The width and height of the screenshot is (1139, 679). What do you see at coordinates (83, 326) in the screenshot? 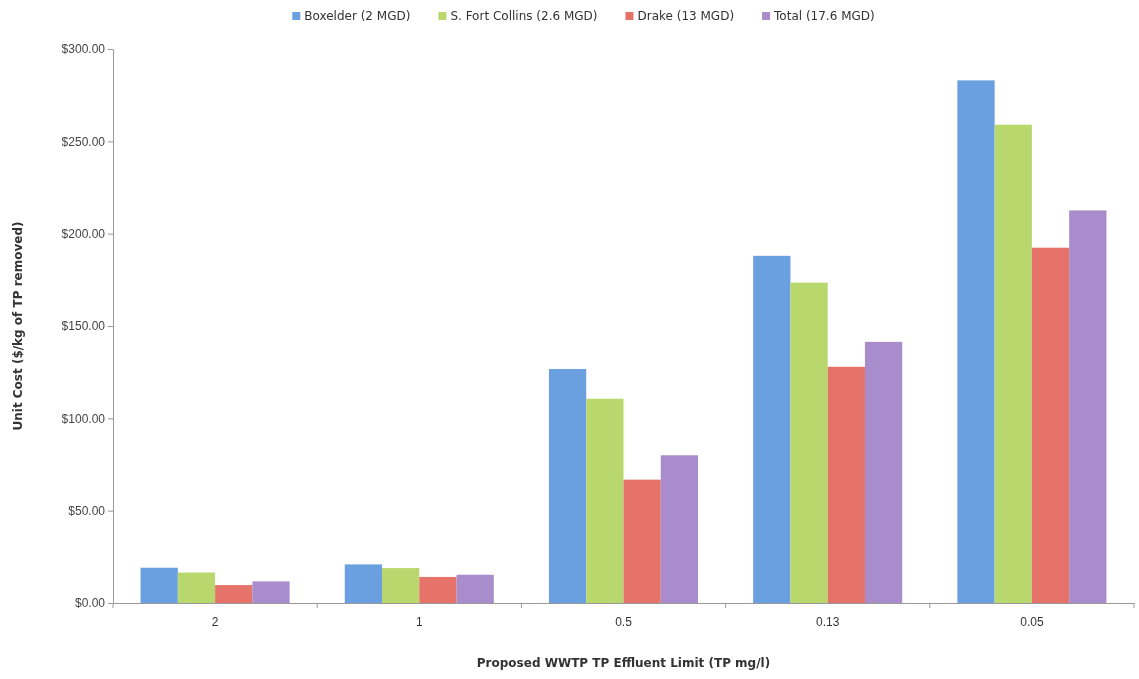
I see `y-tick-label: $150.00` at bounding box center [83, 326].